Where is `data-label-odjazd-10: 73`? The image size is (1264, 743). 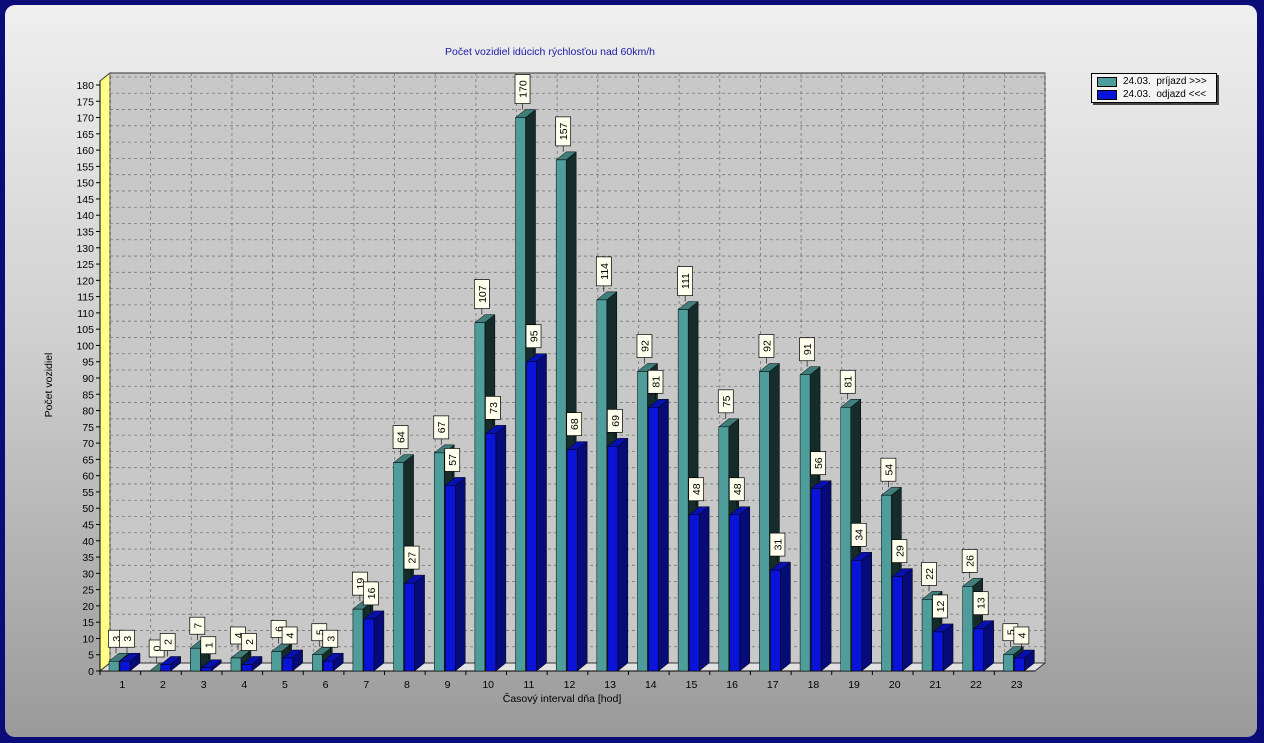 data-label-odjazd-10: 73 is located at coordinates (493, 407).